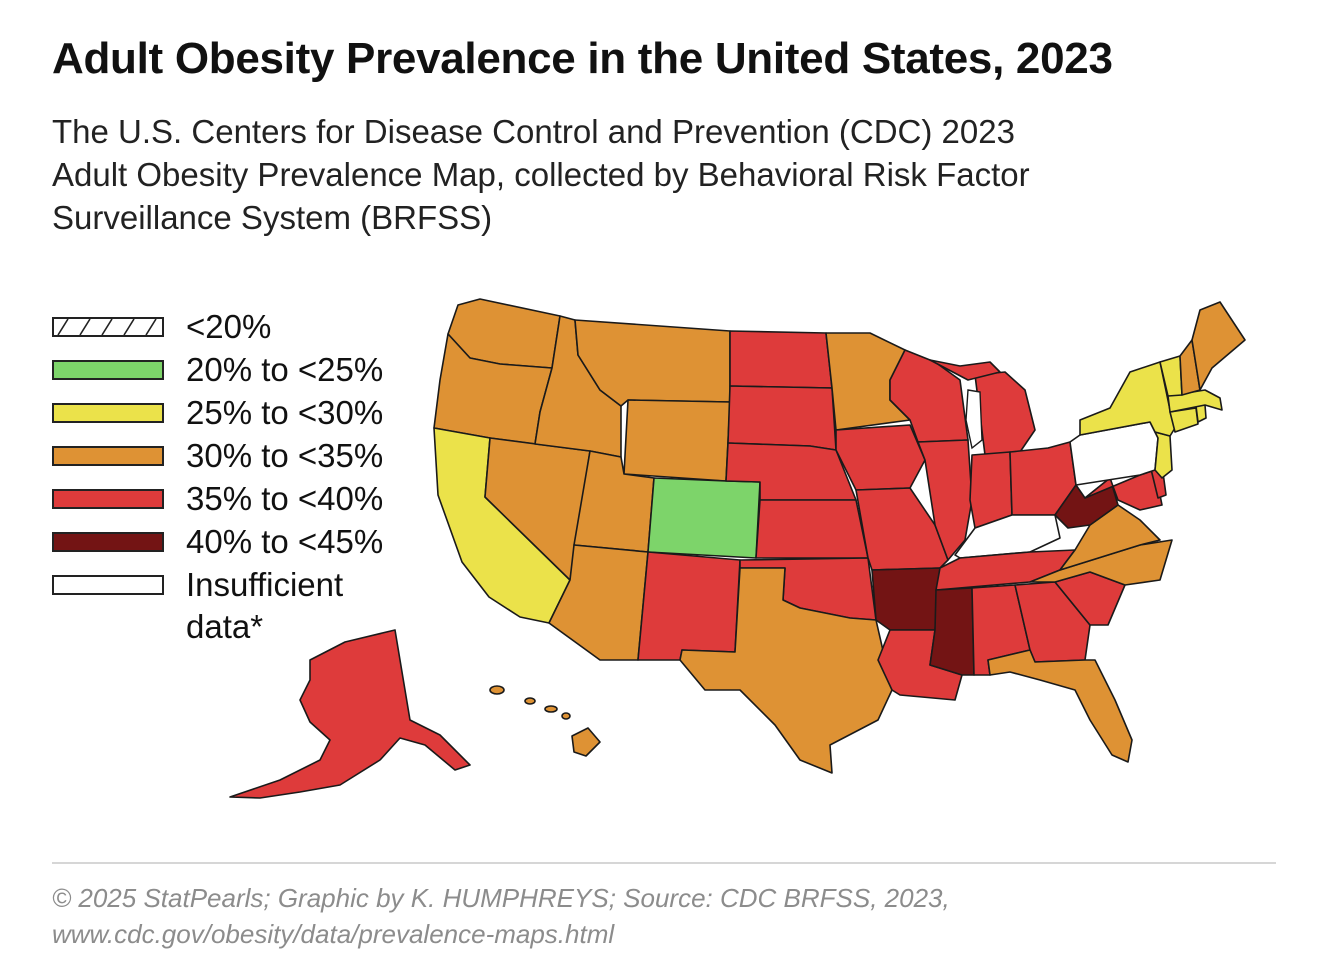 Image resolution: width=1326 pixels, height=966 pixels. What do you see at coordinates (108, 327) in the screenshot?
I see `legend-swatch-hatch` at bounding box center [108, 327].